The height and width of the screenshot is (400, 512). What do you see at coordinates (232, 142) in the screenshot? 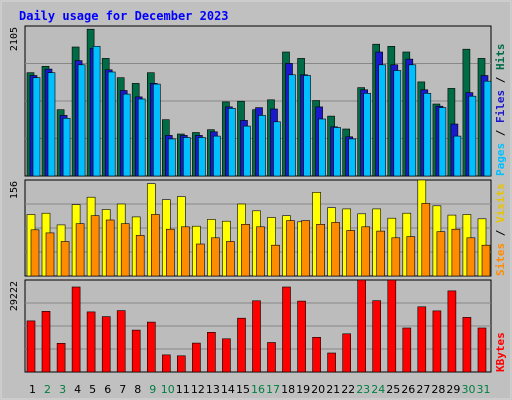
I see `bar-pages-14: 14: 950` at bounding box center [232, 142].